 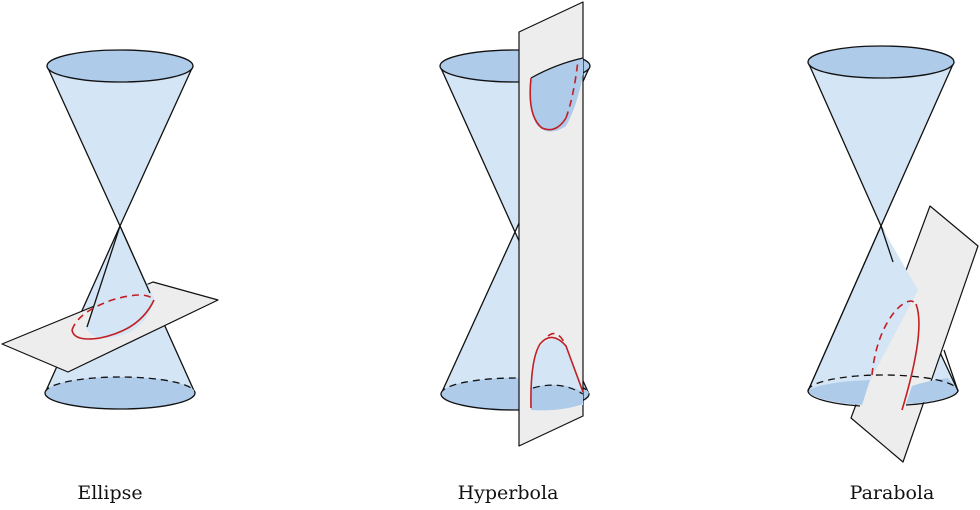 I want to click on ellipse-curve-dashed, so click(x=113, y=312).